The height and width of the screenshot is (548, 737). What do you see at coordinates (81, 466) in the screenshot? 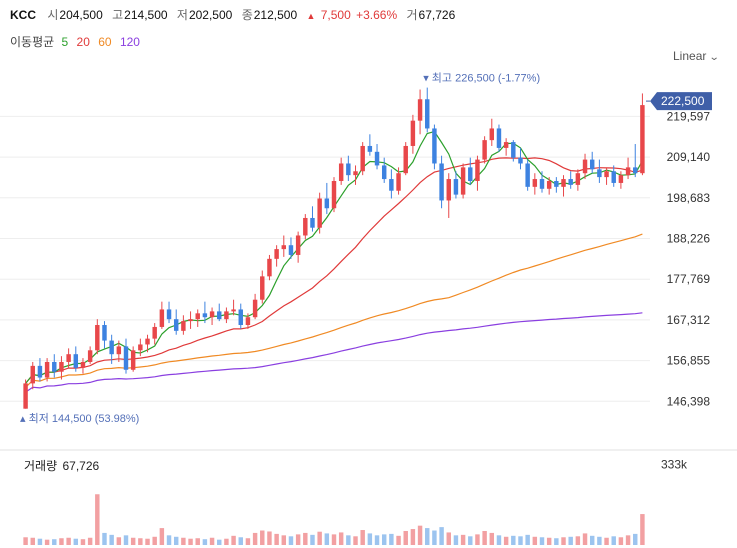
I see `volume-panel-value: 67,726` at bounding box center [81, 466].